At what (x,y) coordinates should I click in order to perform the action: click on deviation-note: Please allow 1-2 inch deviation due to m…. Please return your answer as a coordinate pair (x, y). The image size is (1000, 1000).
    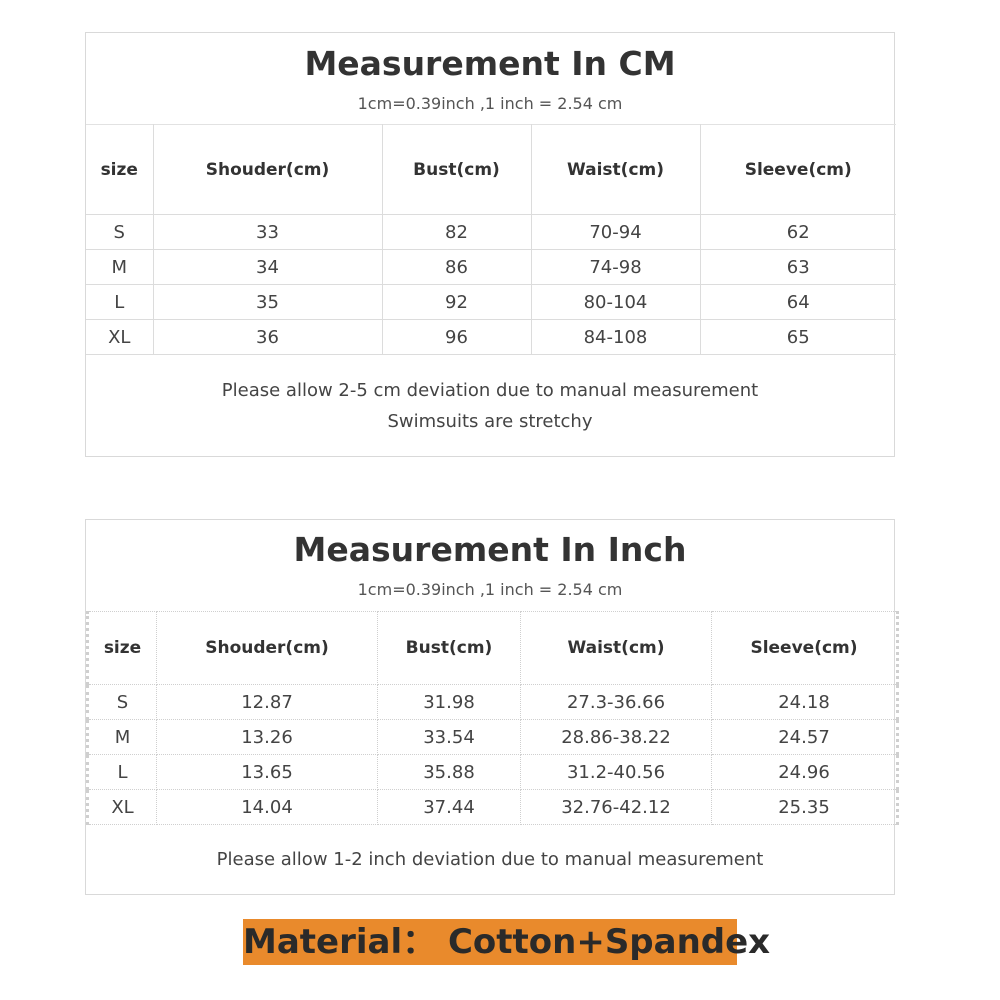
    Looking at the image, I should click on (490, 859).